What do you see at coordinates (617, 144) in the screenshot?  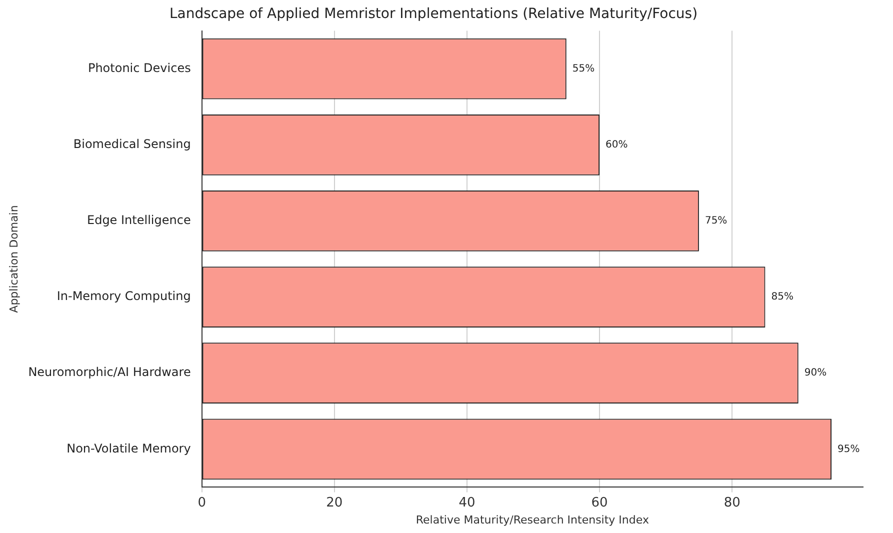 I see `data-label: 60%` at bounding box center [617, 144].